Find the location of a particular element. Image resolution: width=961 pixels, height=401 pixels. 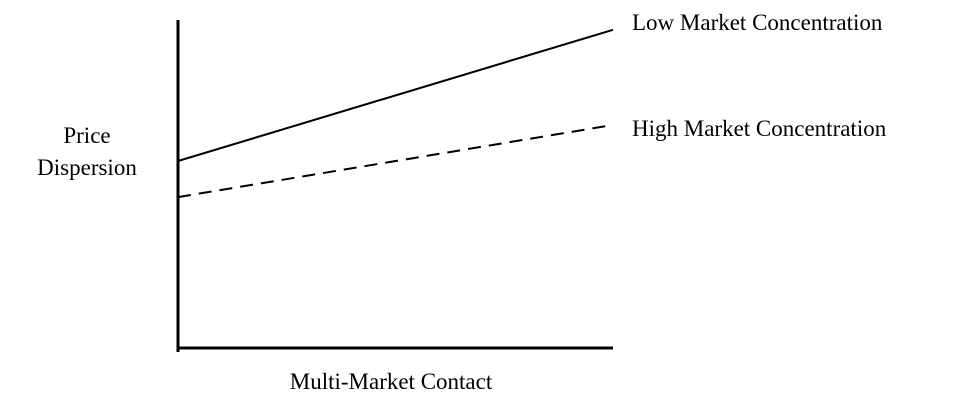

x-axis-label: Multi-Market Contact is located at coordinates (391, 381).